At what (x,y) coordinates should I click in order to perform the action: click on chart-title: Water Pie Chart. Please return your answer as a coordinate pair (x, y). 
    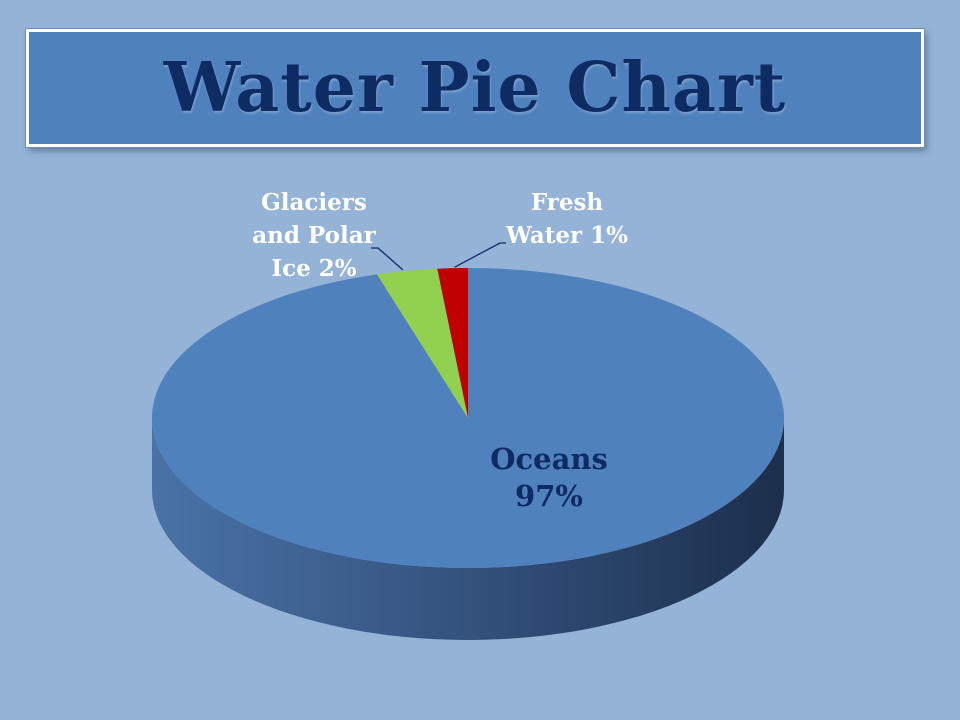
    Looking at the image, I should click on (475, 88).